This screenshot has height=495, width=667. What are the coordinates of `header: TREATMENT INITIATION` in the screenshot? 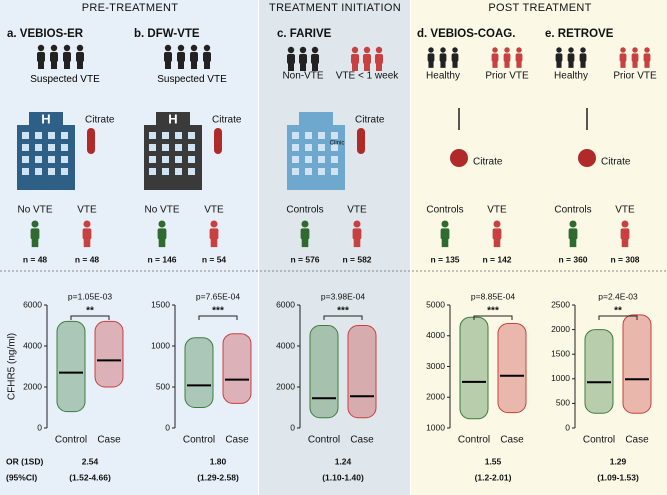 It's located at (335, 8).